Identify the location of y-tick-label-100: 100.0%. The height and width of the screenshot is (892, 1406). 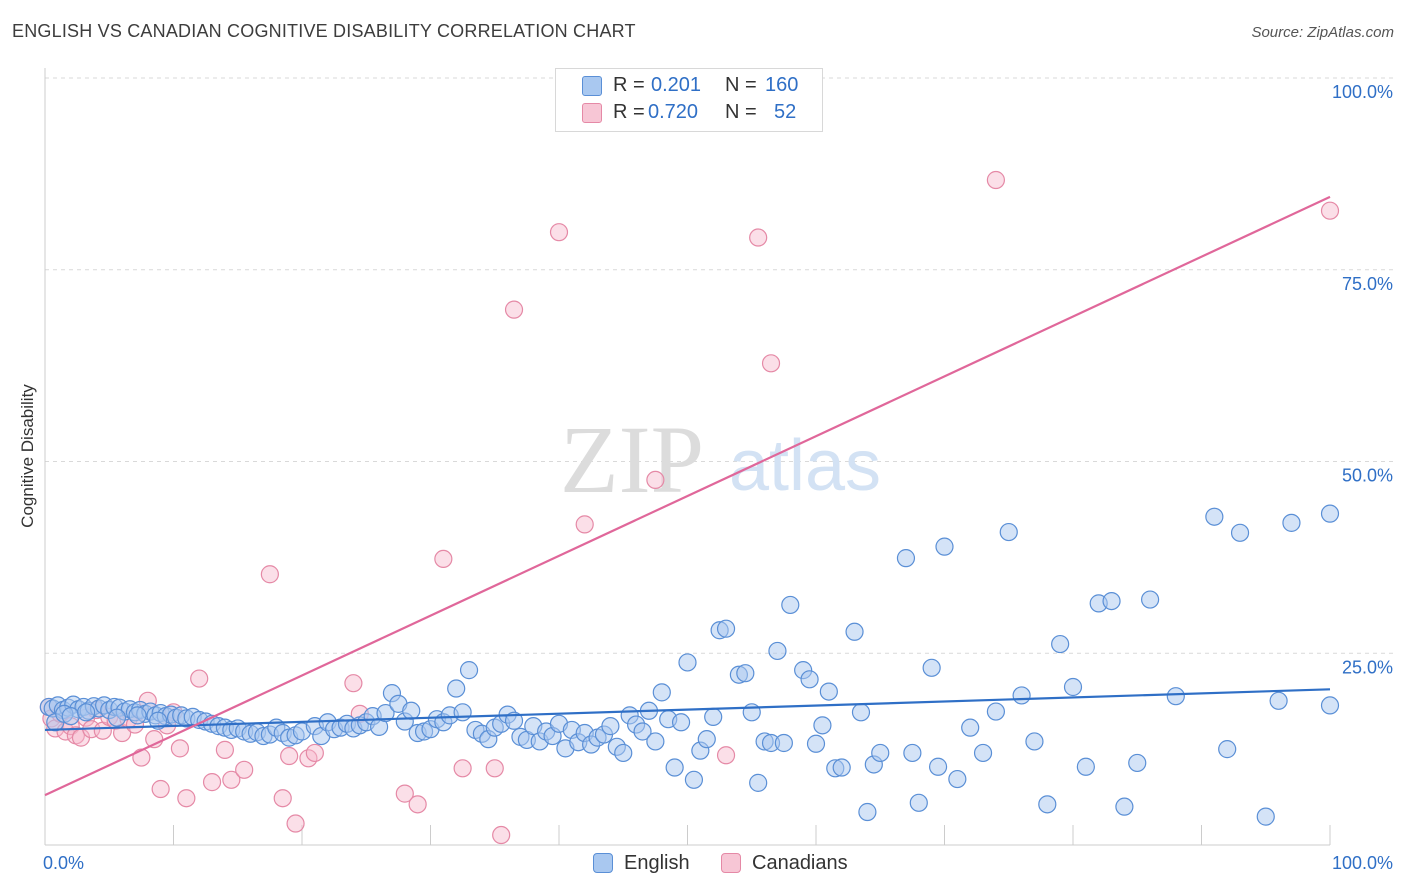
(1362, 92).